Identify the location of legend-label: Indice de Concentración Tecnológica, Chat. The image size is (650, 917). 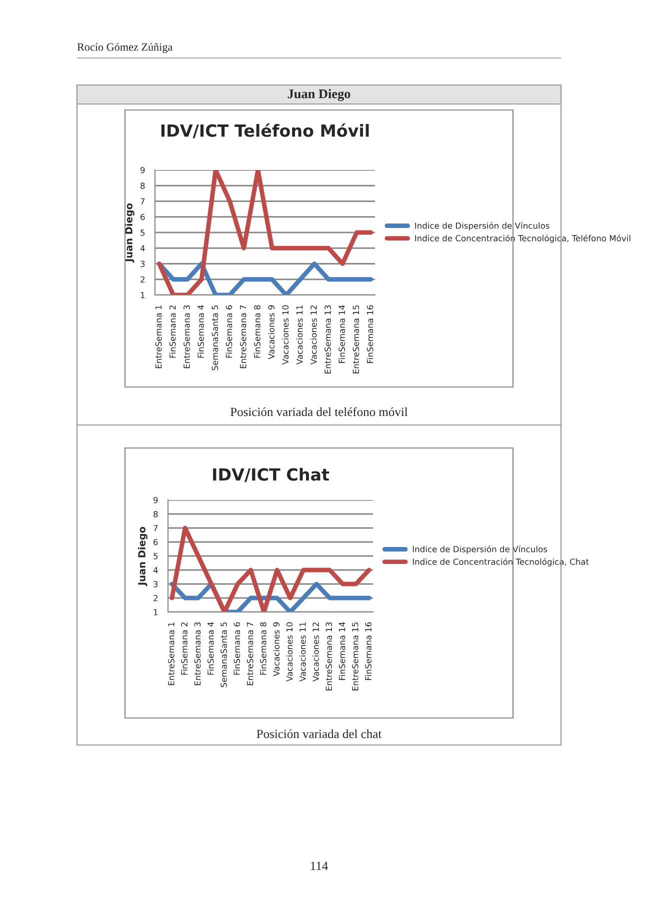
(500, 562).